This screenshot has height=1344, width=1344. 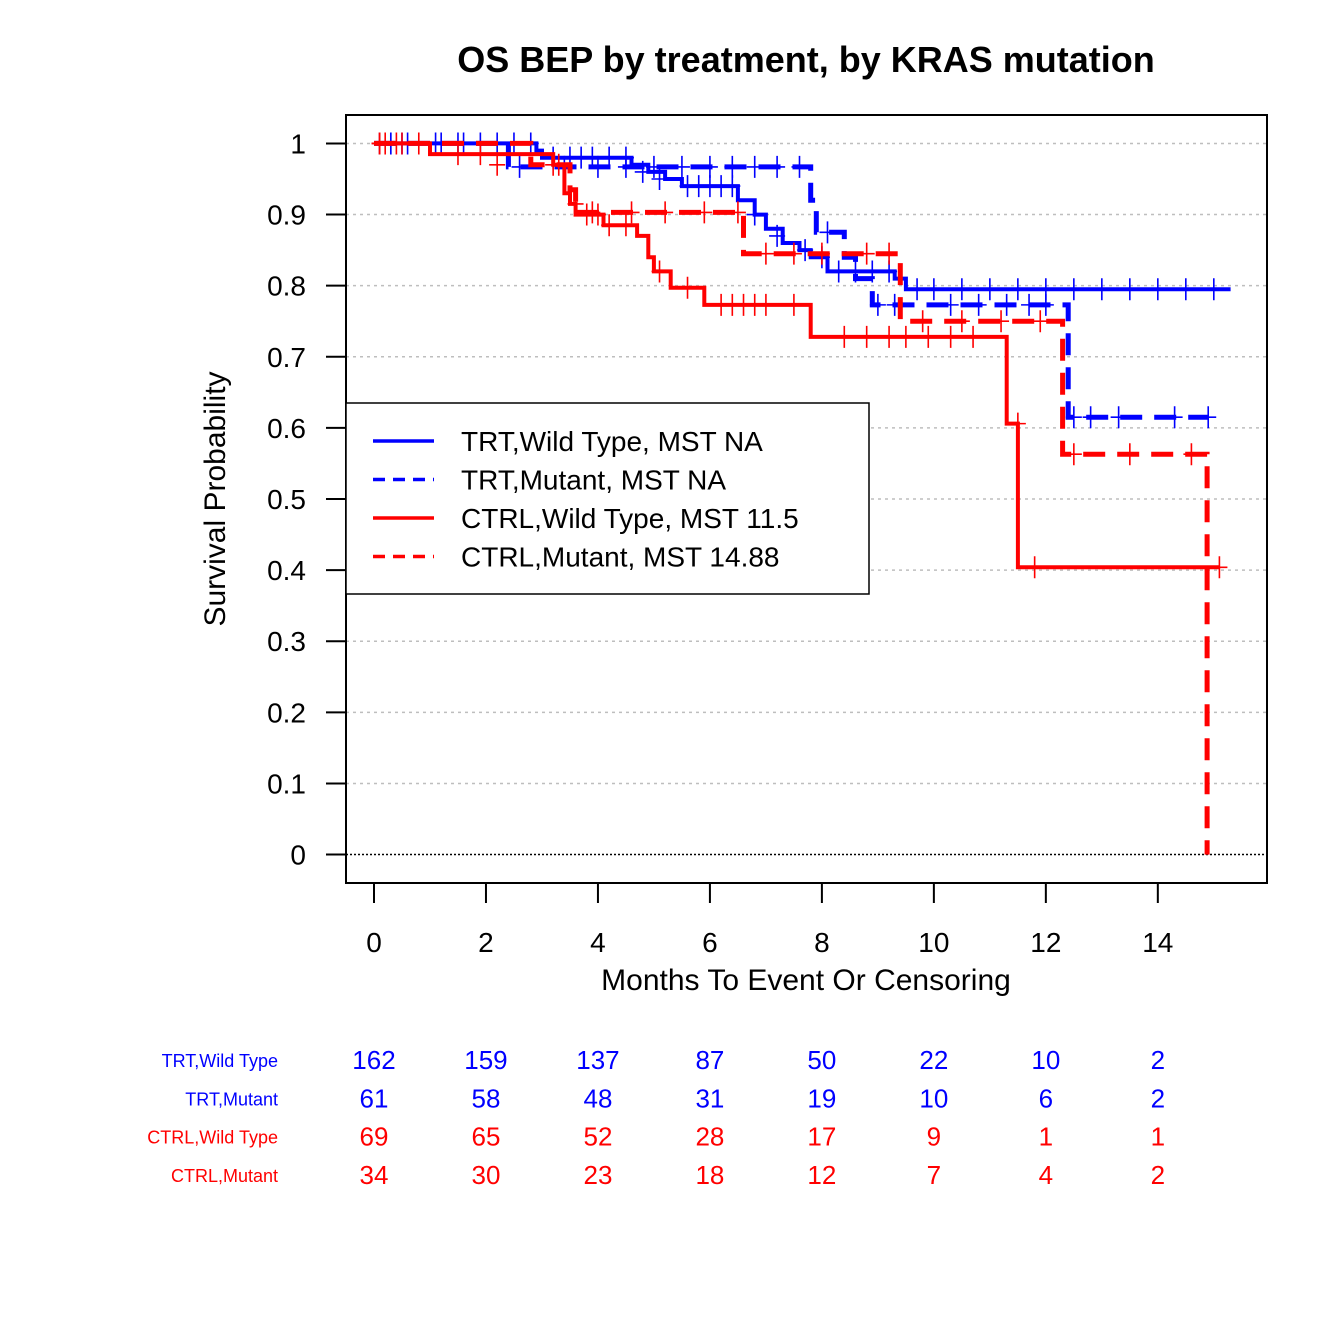 I want to click on legend-box, so click(x=607, y=498).